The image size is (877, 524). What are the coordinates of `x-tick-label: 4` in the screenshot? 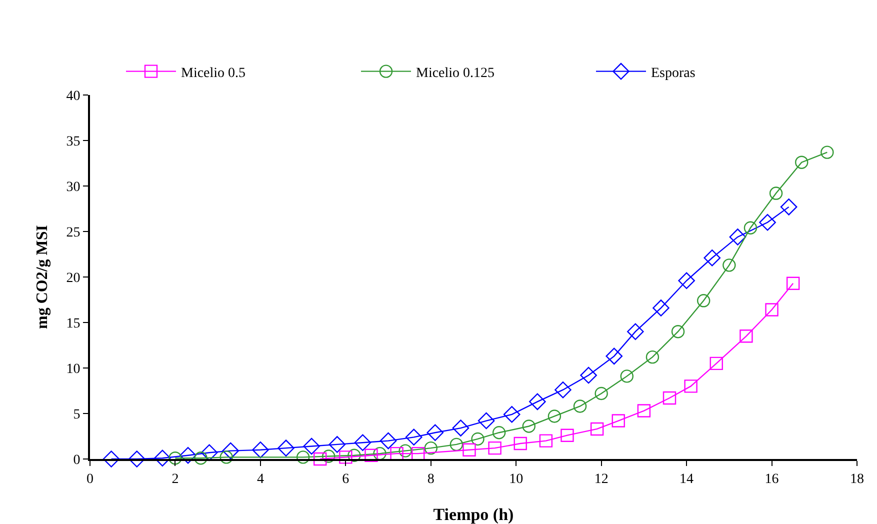 It's located at (260, 479).